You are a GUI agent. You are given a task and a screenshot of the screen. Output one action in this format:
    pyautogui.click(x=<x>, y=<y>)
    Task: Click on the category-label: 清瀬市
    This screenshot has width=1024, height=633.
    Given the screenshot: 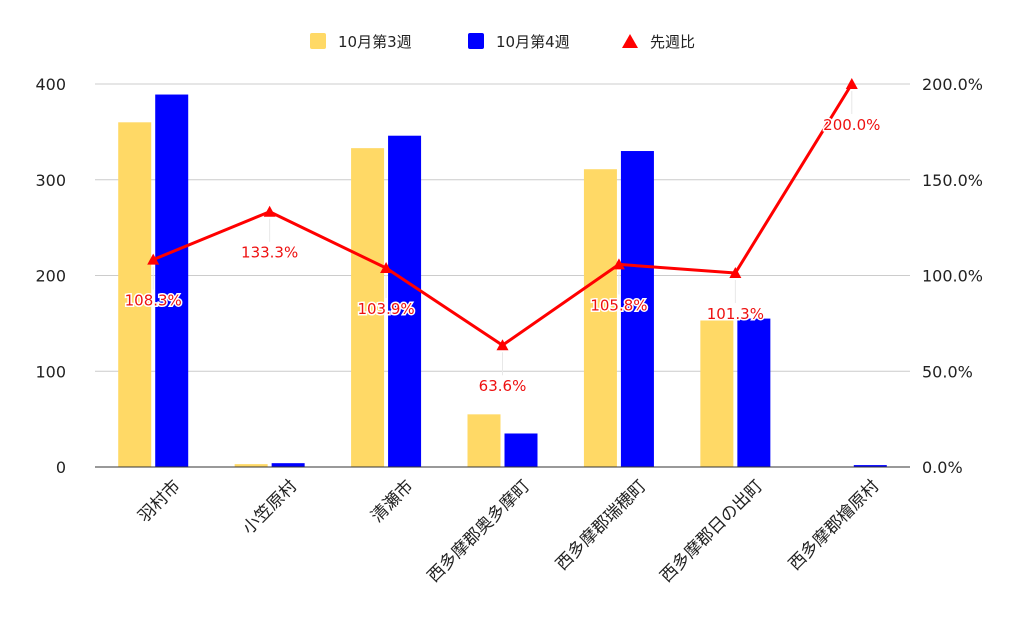 What is the action you would take?
    pyautogui.click(x=392, y=501)
    